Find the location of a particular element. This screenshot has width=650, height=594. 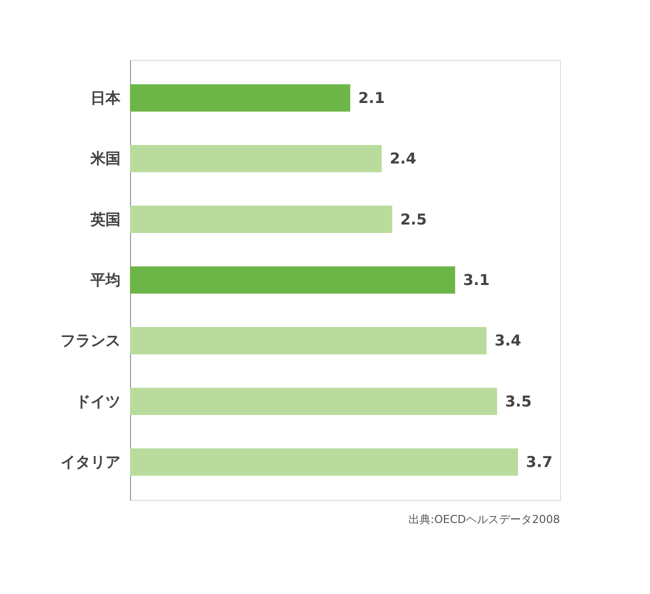

data-label: 3.5 is located at coordinates (518, 401).